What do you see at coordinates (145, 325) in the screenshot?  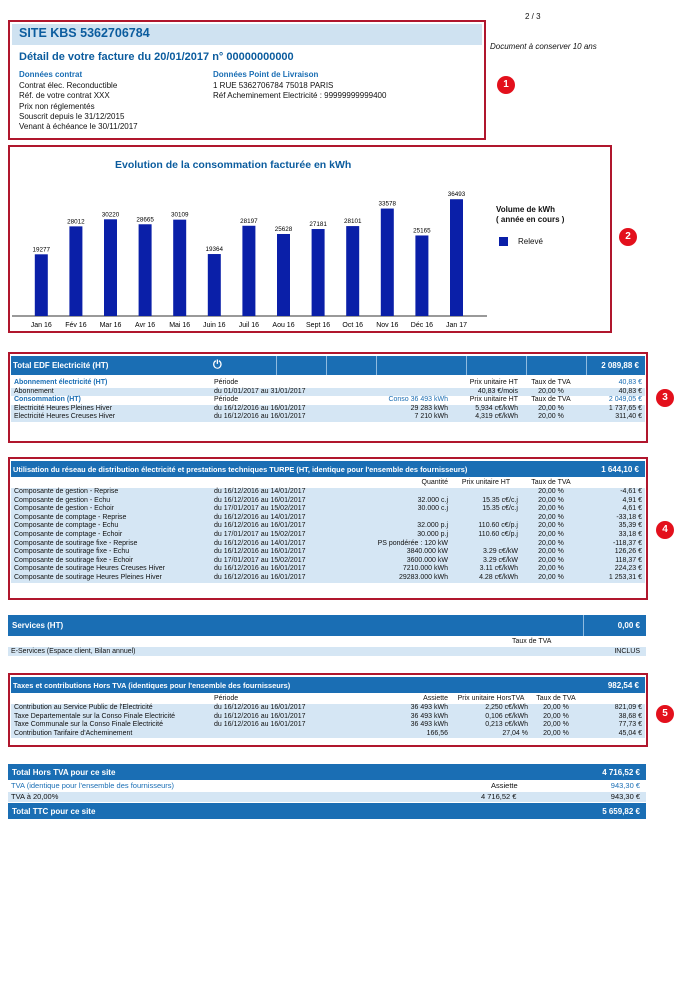 I see `tick-label: Avr 16` at bounding box center [145, 325].